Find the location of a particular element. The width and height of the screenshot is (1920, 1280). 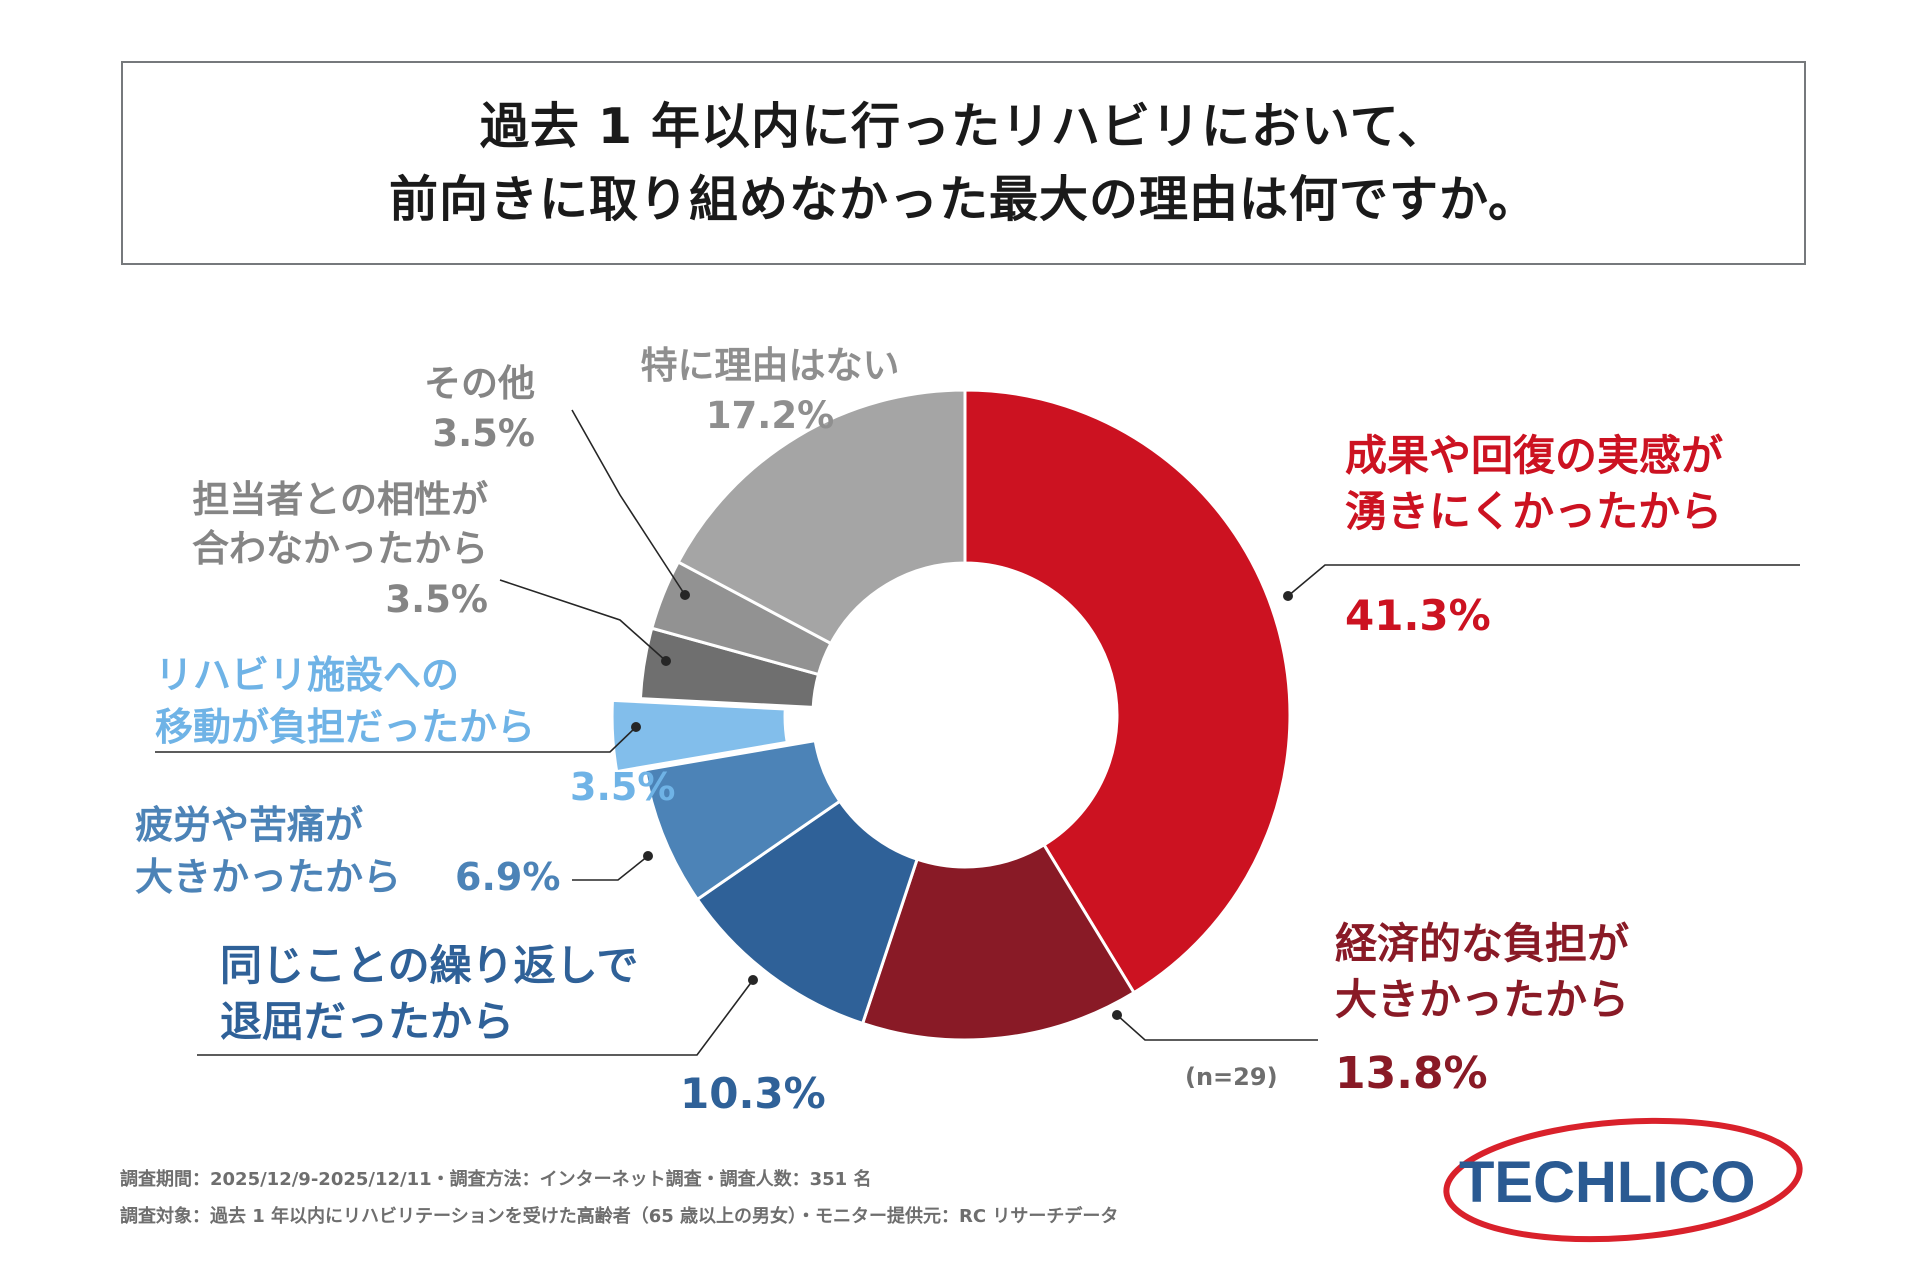

slice-label: 担当者との相性が is located at coordinates (340, 499).